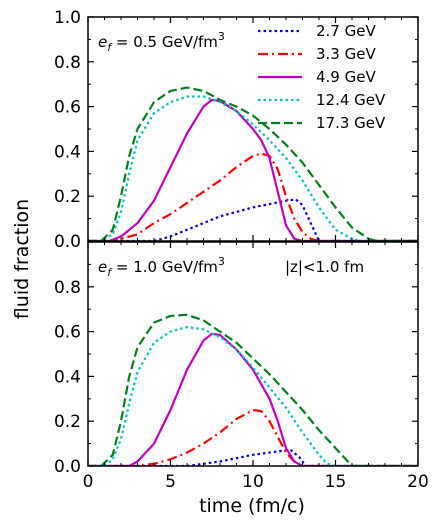  Describe the element at coordinates (22, 259) in the screenshot. I see `y-axis-title: fluid fraction` at that location.